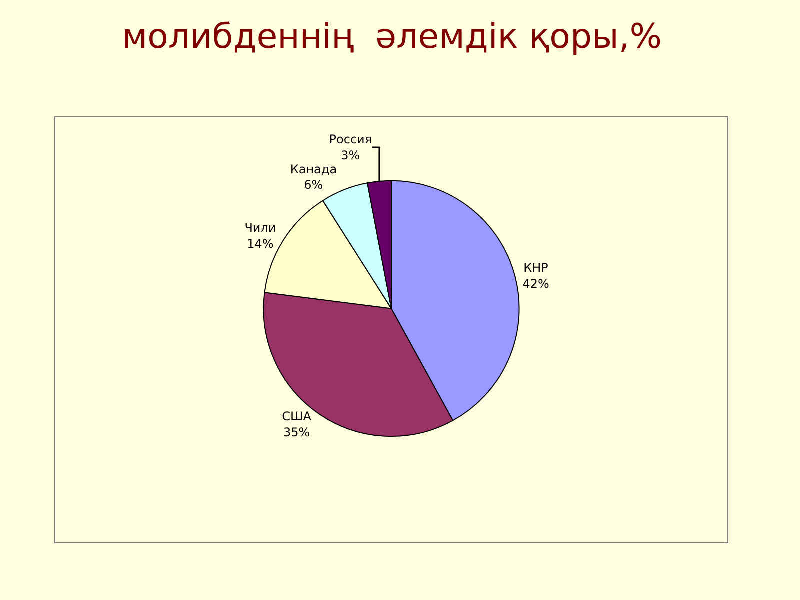 The width and height of the screenshot is (800, 600). What do you see at coordinates (314, 185) in the screenshot?
I see `data-label: 6%` at bounding box center [314, 185].